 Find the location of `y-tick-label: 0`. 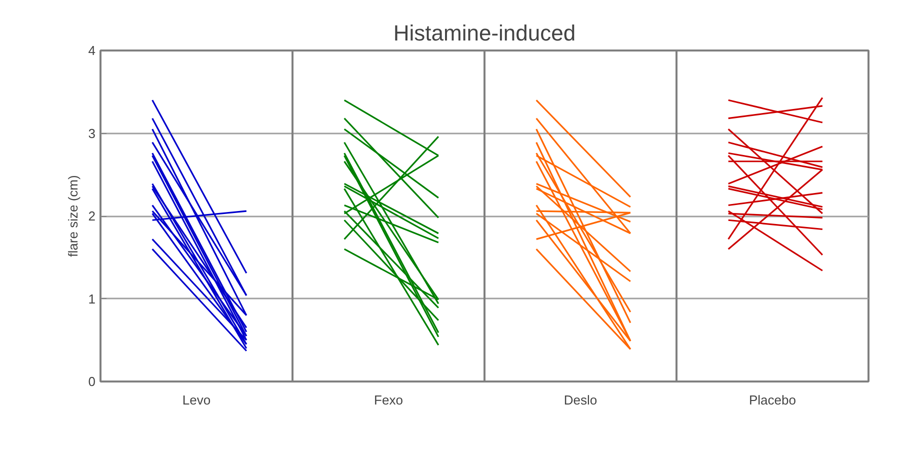

y-tick-label: 0 is located at coordinates (92, 381).